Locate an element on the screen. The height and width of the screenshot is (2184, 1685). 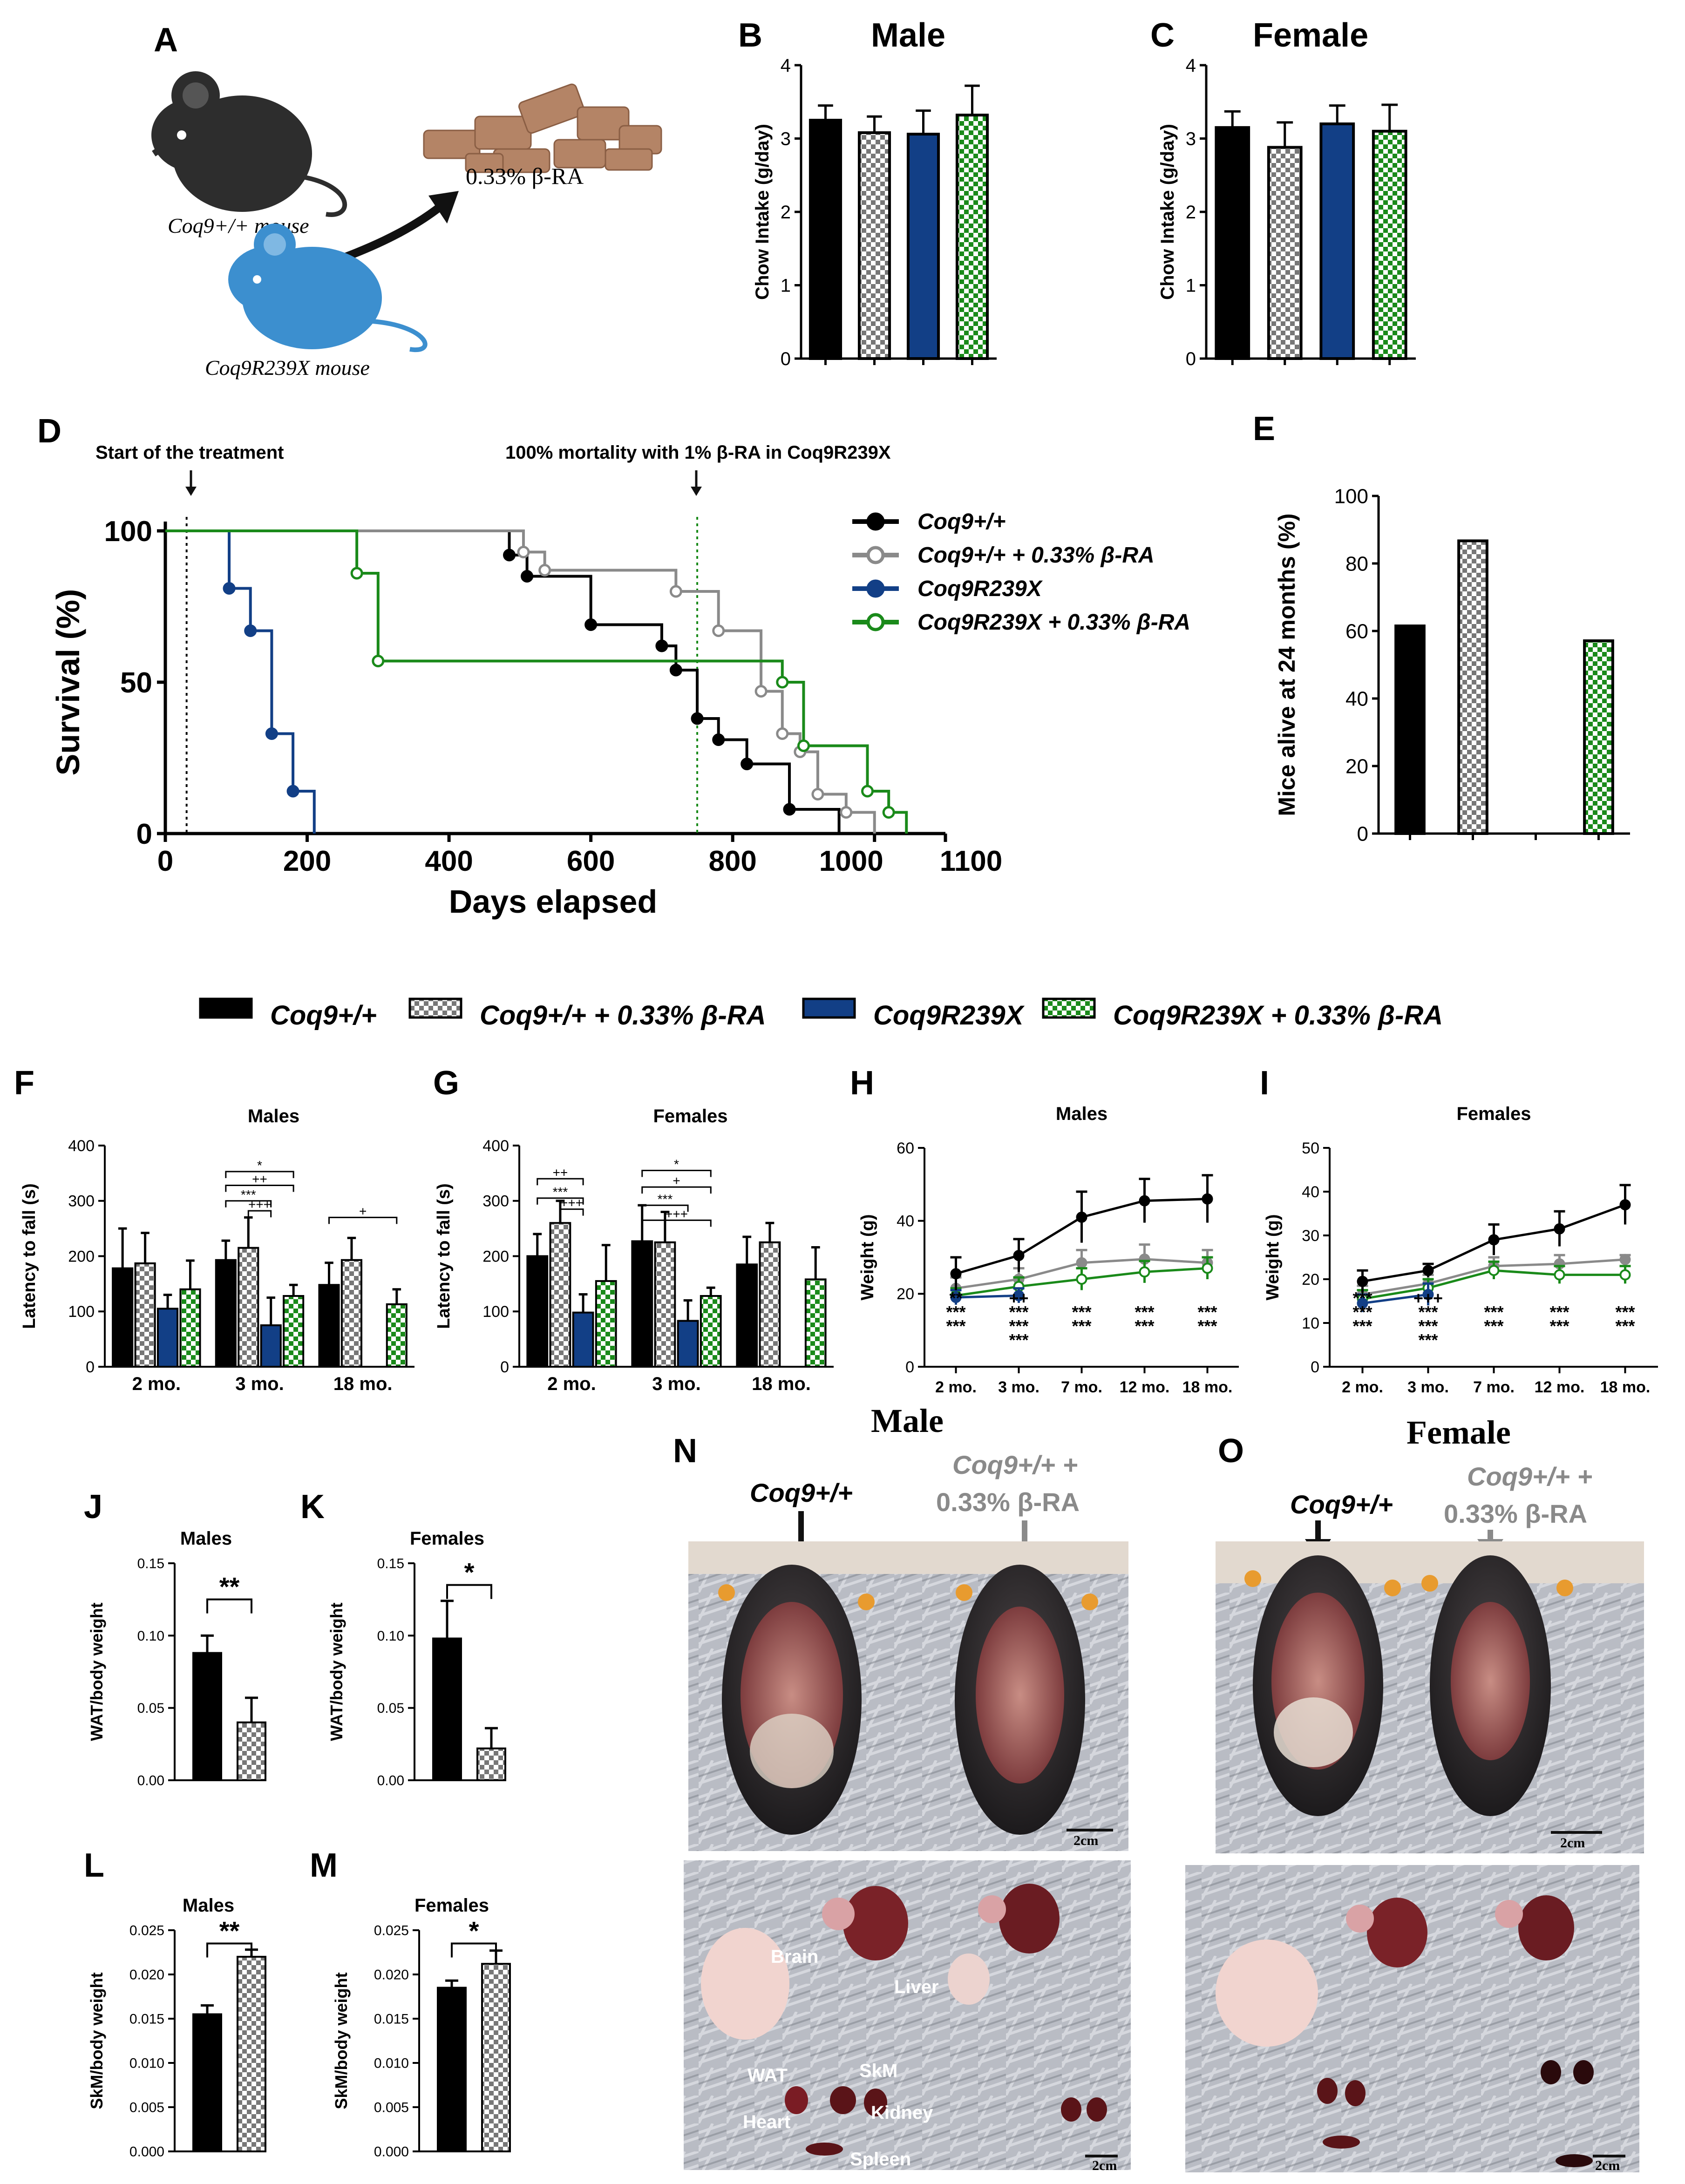
scale-bar-label-o: 2cm is located at coordinates (1572, 1843).